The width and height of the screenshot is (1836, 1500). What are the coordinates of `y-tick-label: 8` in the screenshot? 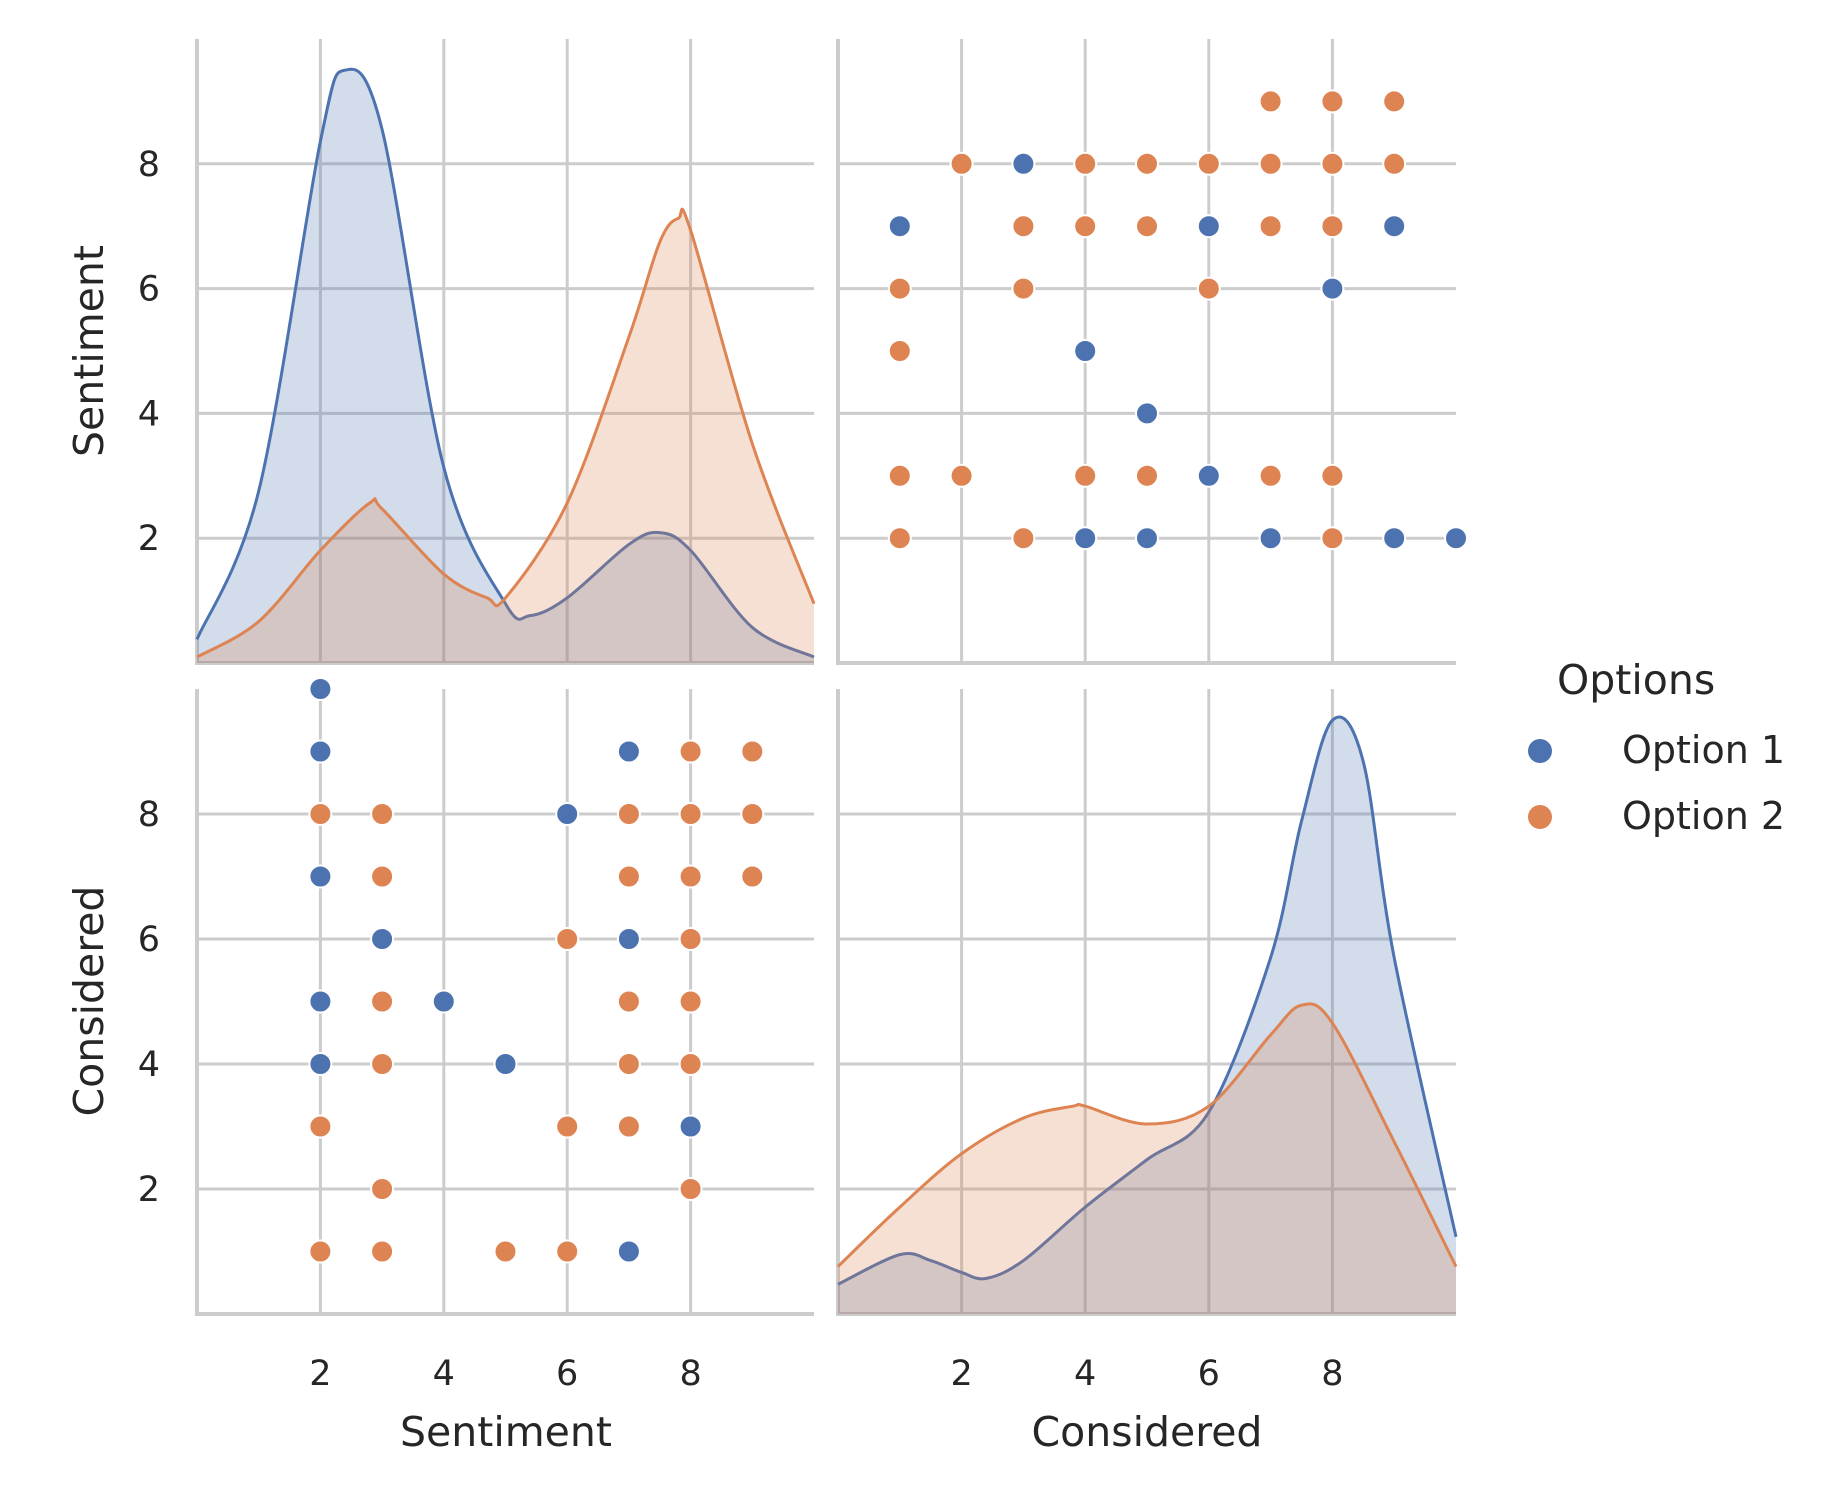 It's located at (149, 815).